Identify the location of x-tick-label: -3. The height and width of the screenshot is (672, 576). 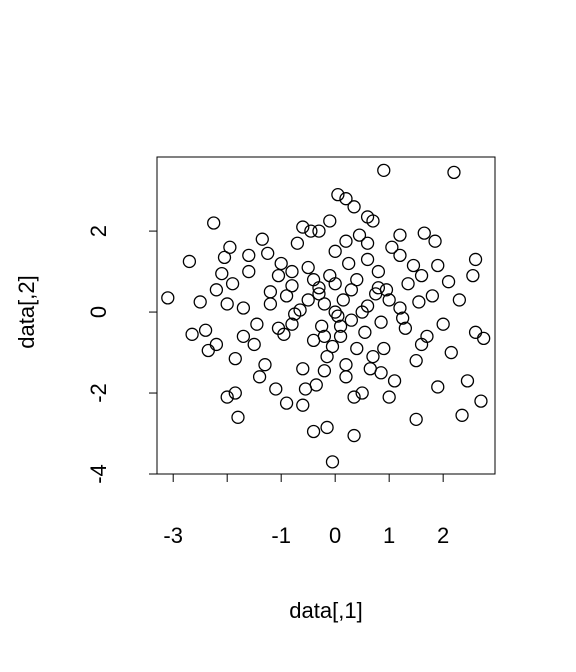
(173, 535).